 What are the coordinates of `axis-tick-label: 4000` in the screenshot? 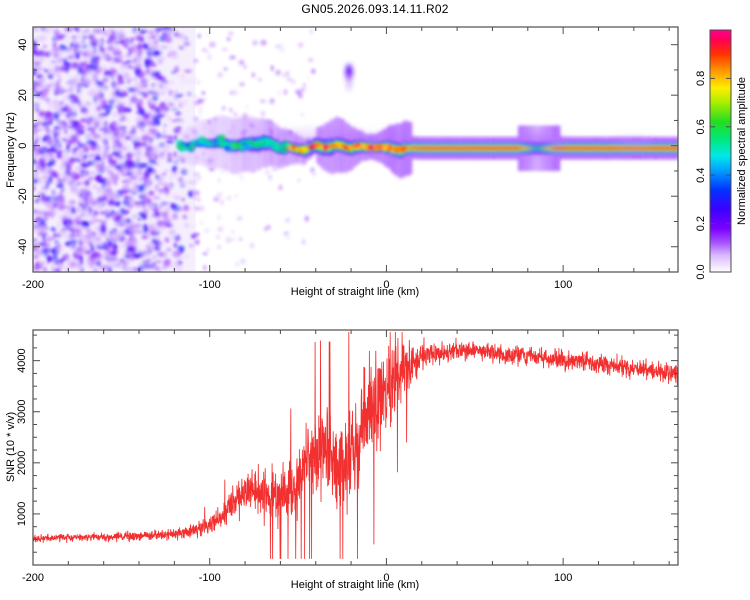 It's located at (22, 360).